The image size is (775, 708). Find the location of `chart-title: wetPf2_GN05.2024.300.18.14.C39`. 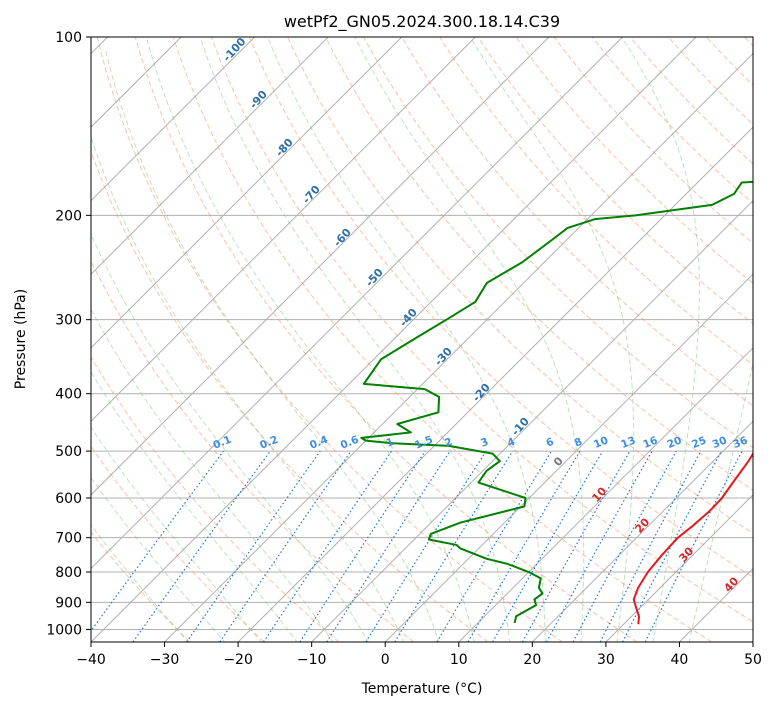

chart-title: wetPf2_GN05.2024.300.18.14.C39 is located at coordinates (422, 22).